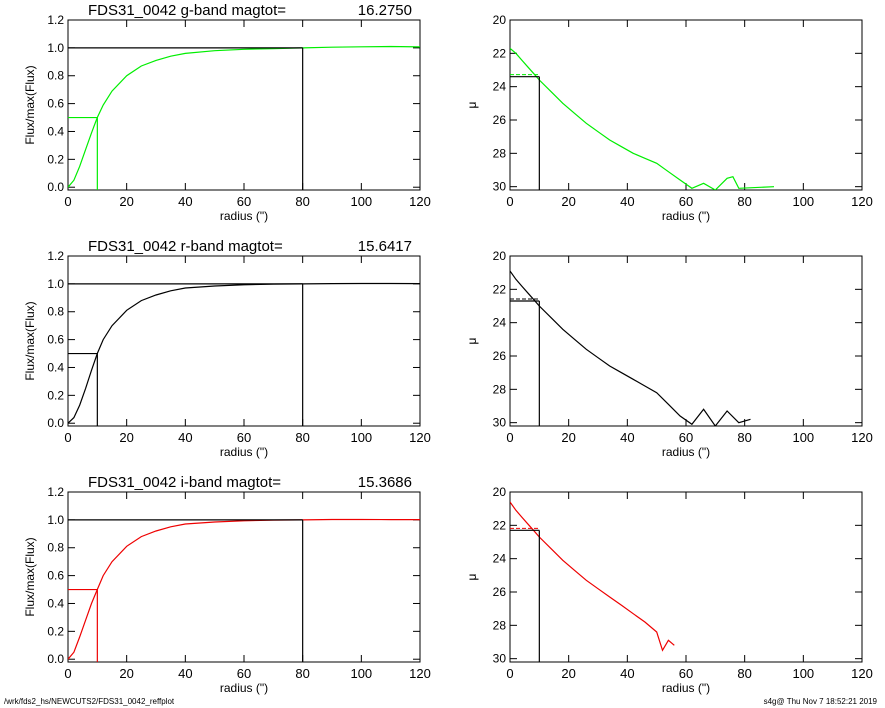 This screenshot has height=708, width=885. Describe the element at coordinates (185, 246) in the screenshot. I see `panel-title: FDS31_0042 r-band magtot=` at that location.